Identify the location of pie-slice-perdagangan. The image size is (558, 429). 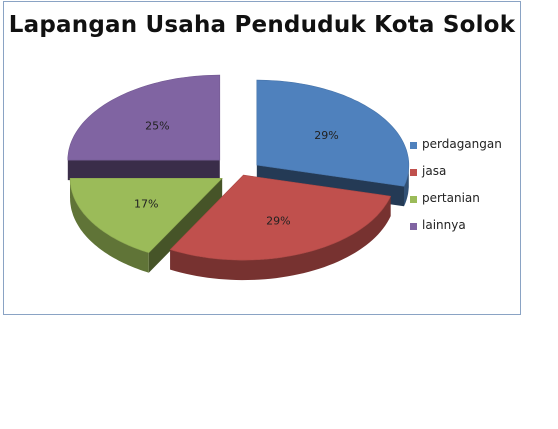
(333, 133).